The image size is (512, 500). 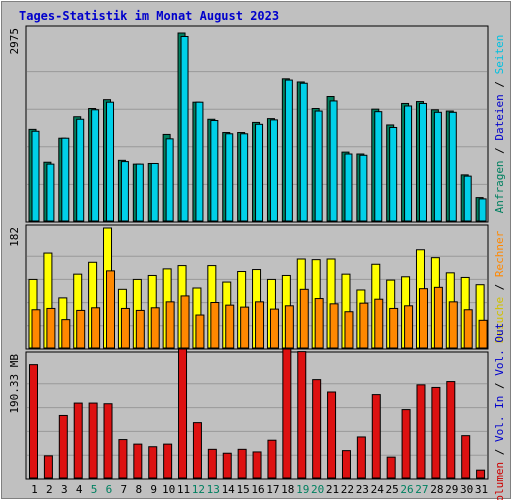 What do you see at coordinates (272, 489) in the screenshot?
I see `x-tick-label: 17` at bounding box center [272, 489].